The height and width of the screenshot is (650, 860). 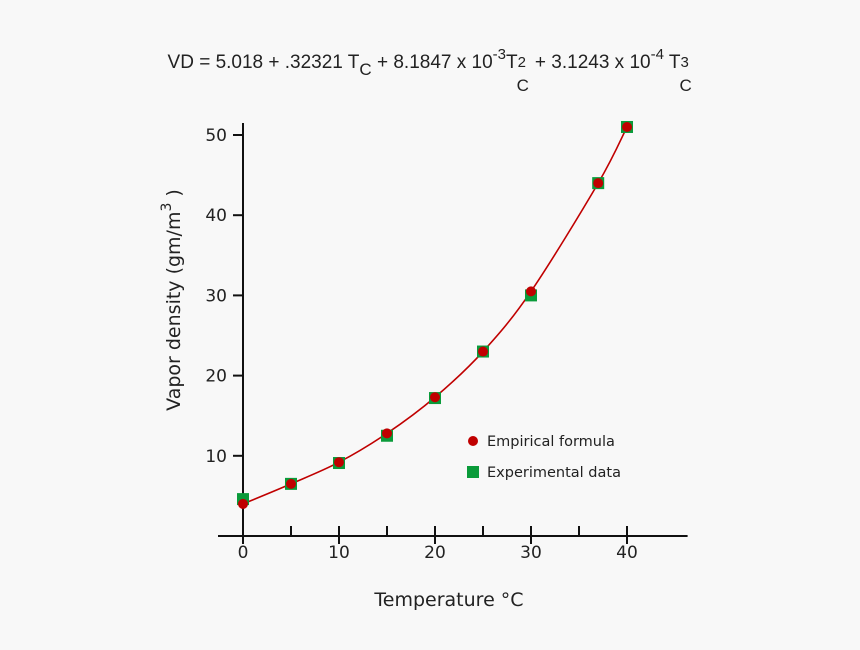 What do you see at coordinates (174, 195) in the screenshot?
I see `y-axis-label-end: )` at bounding box center [174, 195].